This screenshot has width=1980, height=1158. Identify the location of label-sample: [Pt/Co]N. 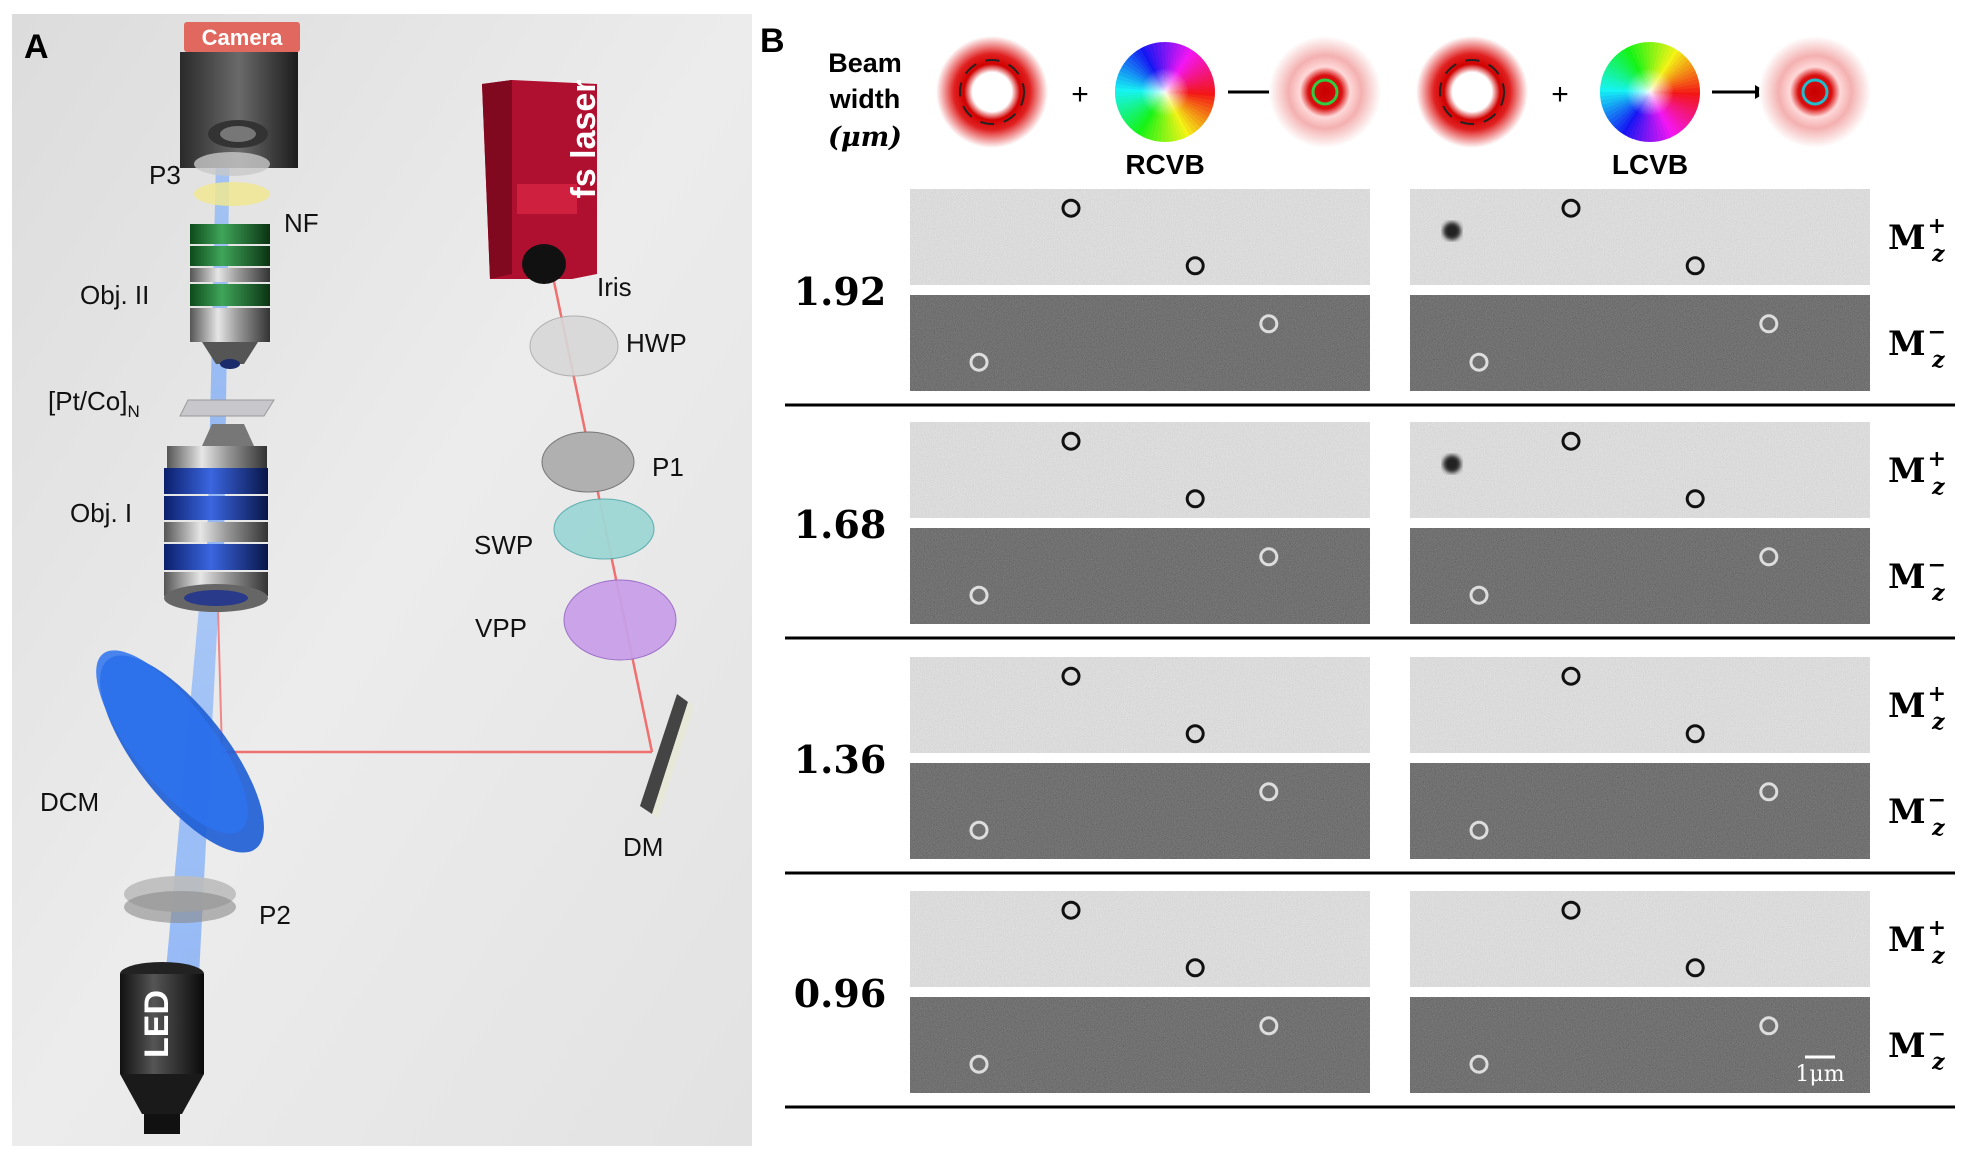
(94, 403).